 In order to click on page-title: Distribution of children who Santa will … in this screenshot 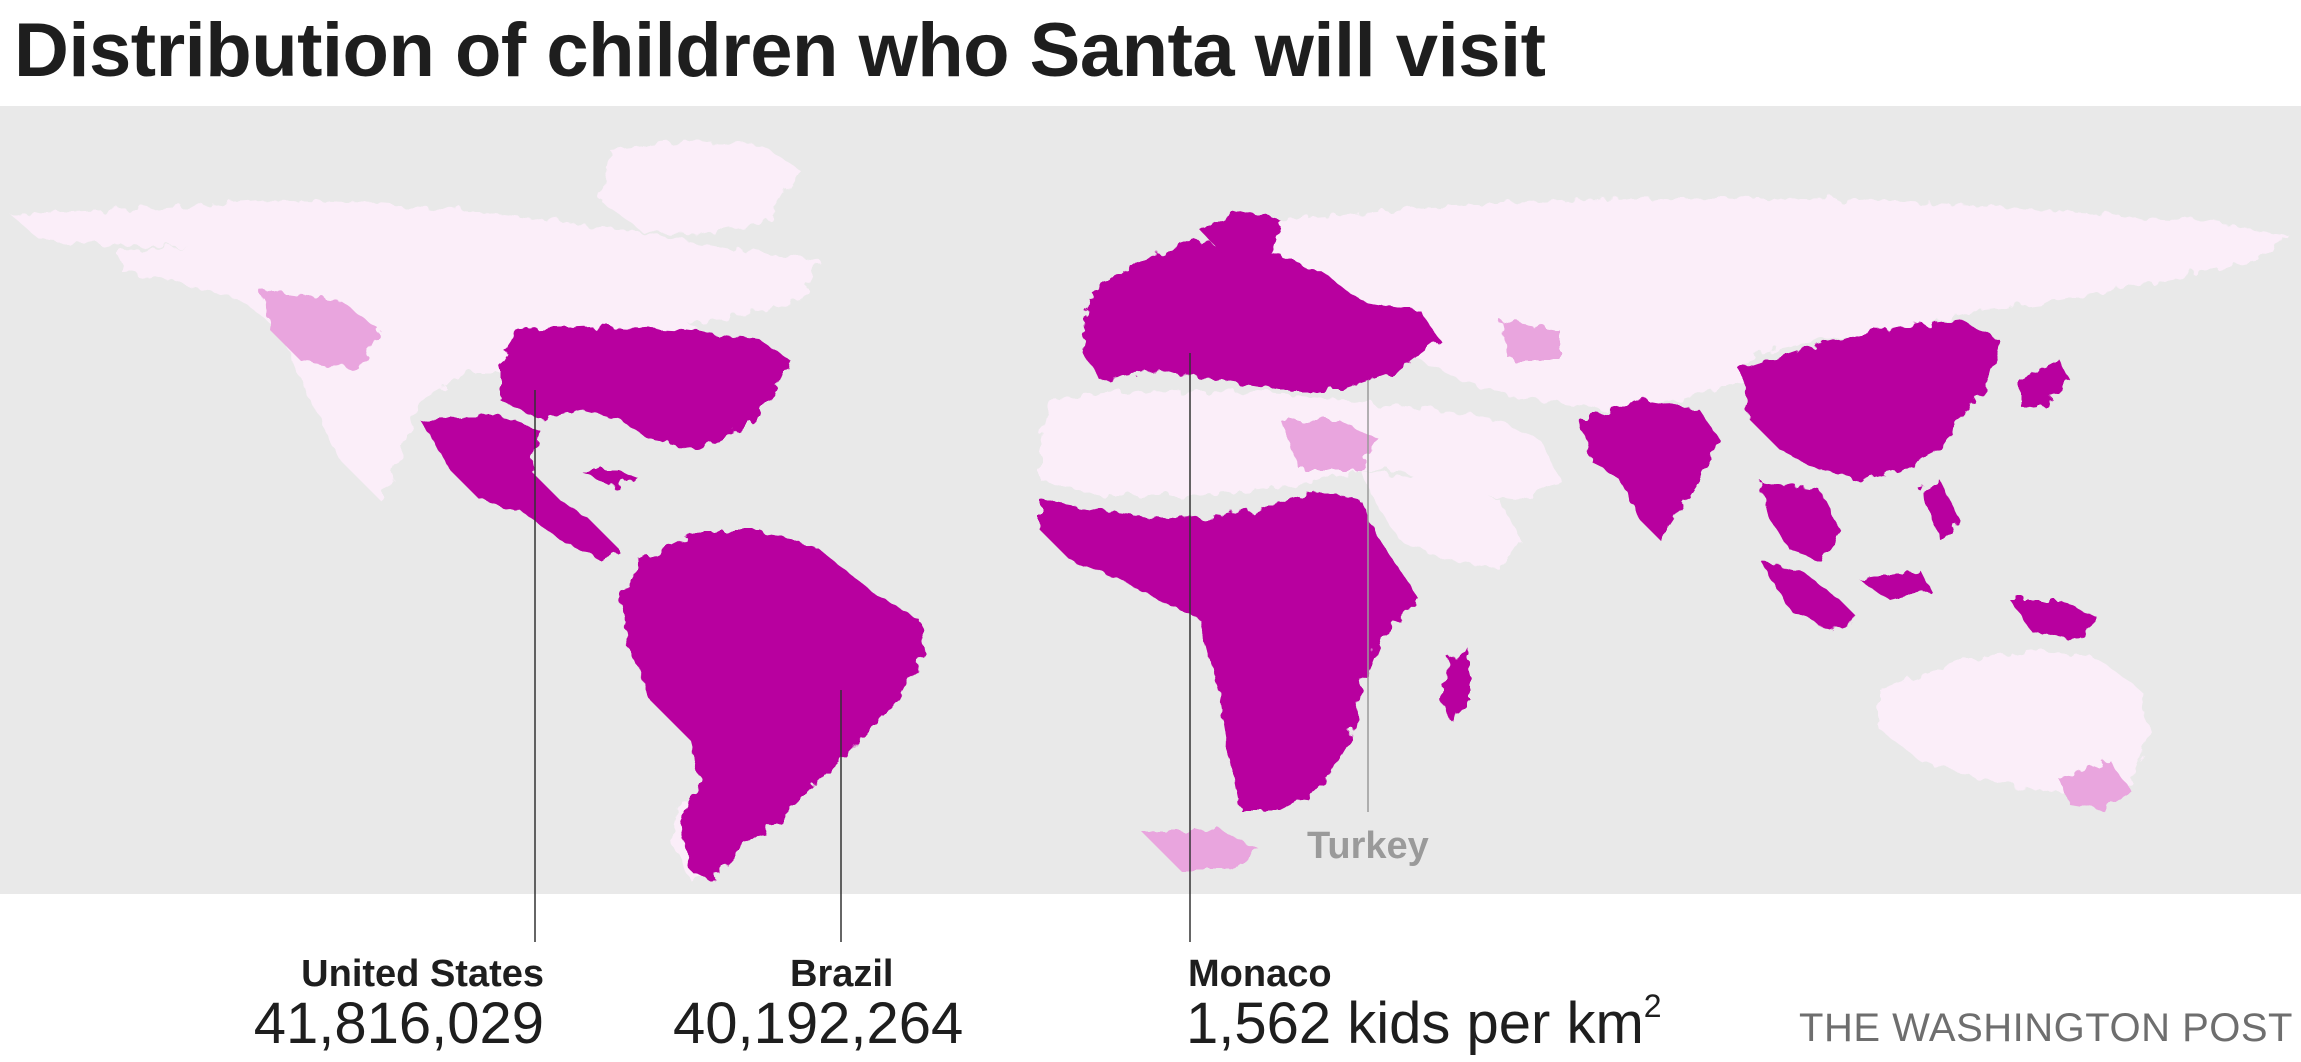, I will do `click(780, 50)`.